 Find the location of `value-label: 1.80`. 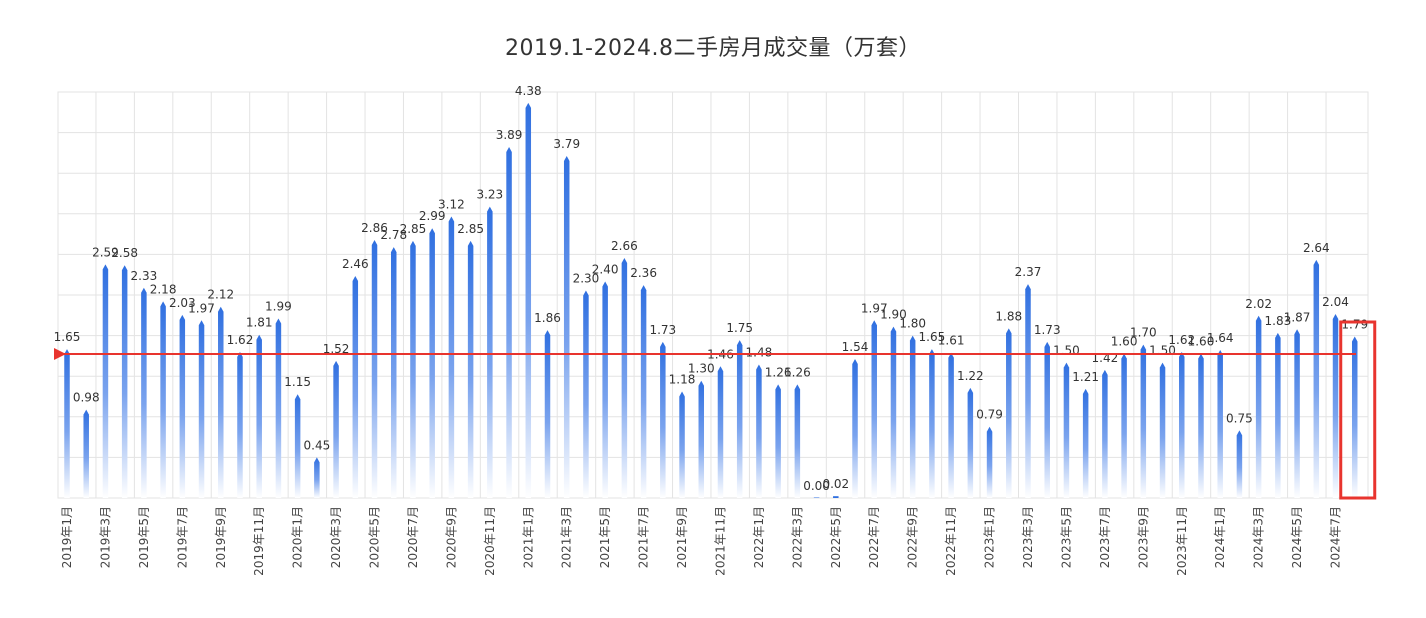

value-label: 1.80 is located at coordinates (912, 324).